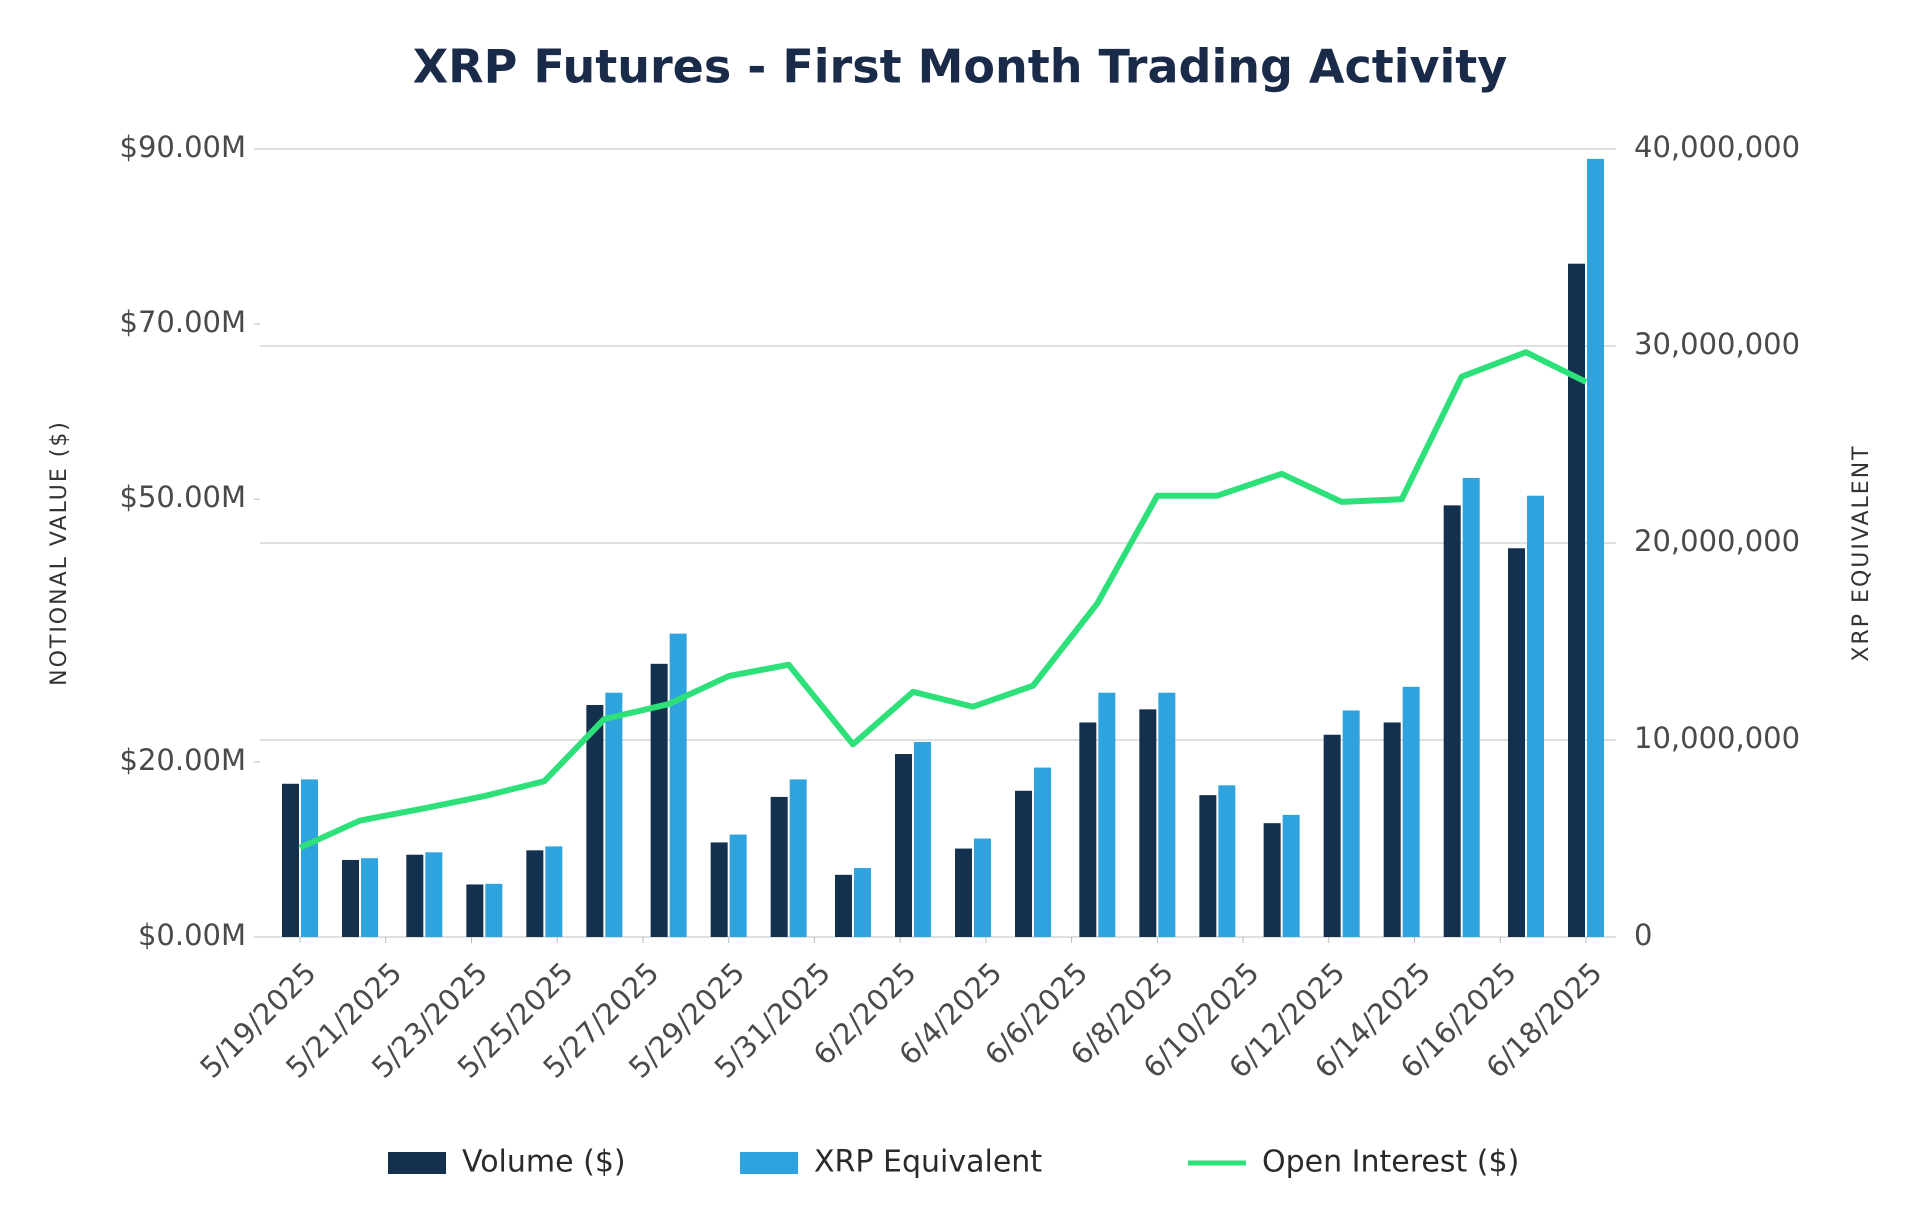 Image resolution: width=1920 pixels, height=1226 pixels. I want to click on y-tick-label: $50.00M, so click(183, 497).